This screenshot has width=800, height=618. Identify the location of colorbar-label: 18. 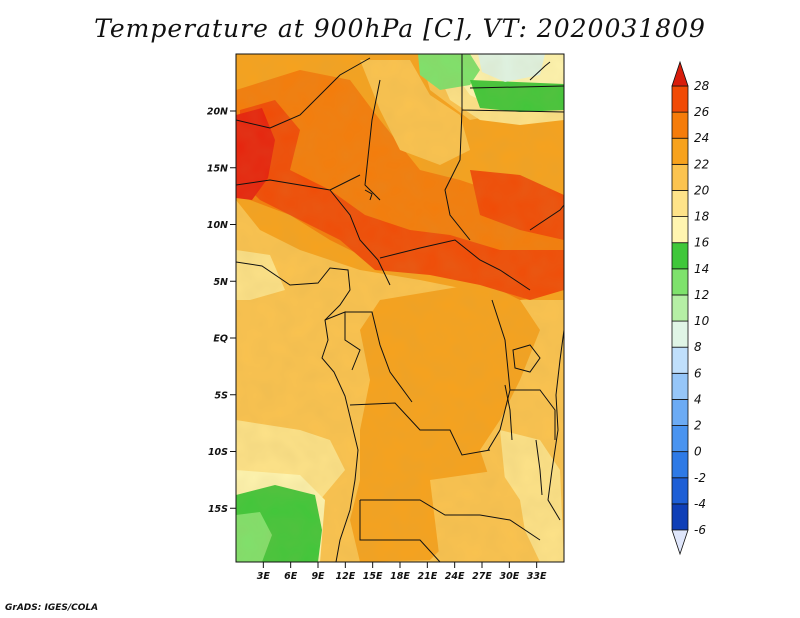
(702, 217).